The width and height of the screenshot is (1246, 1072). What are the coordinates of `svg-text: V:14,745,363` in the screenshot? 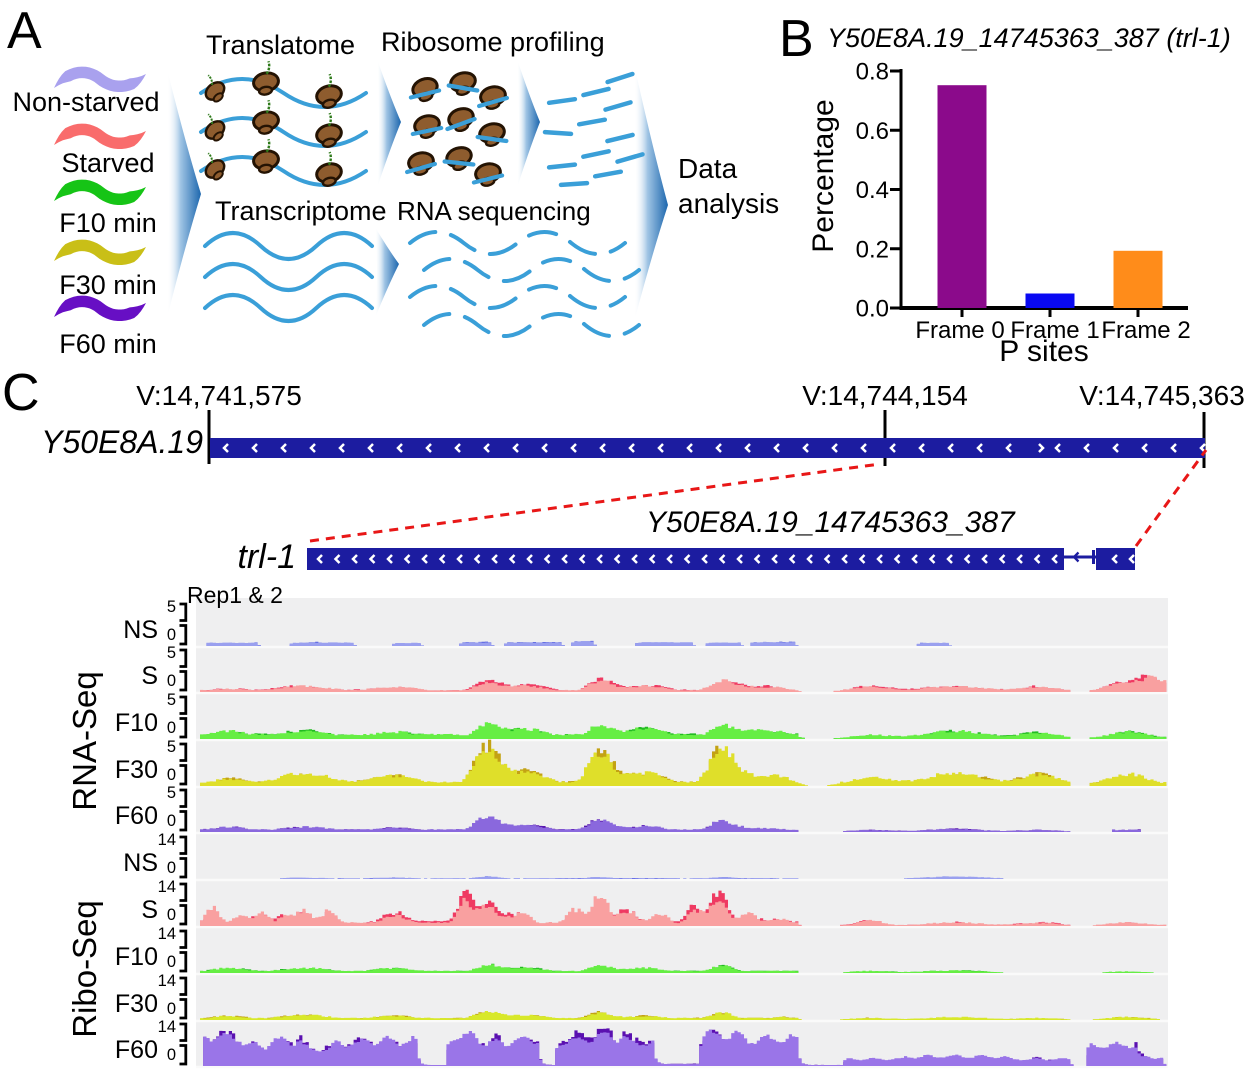 It's located at (1162, 395).